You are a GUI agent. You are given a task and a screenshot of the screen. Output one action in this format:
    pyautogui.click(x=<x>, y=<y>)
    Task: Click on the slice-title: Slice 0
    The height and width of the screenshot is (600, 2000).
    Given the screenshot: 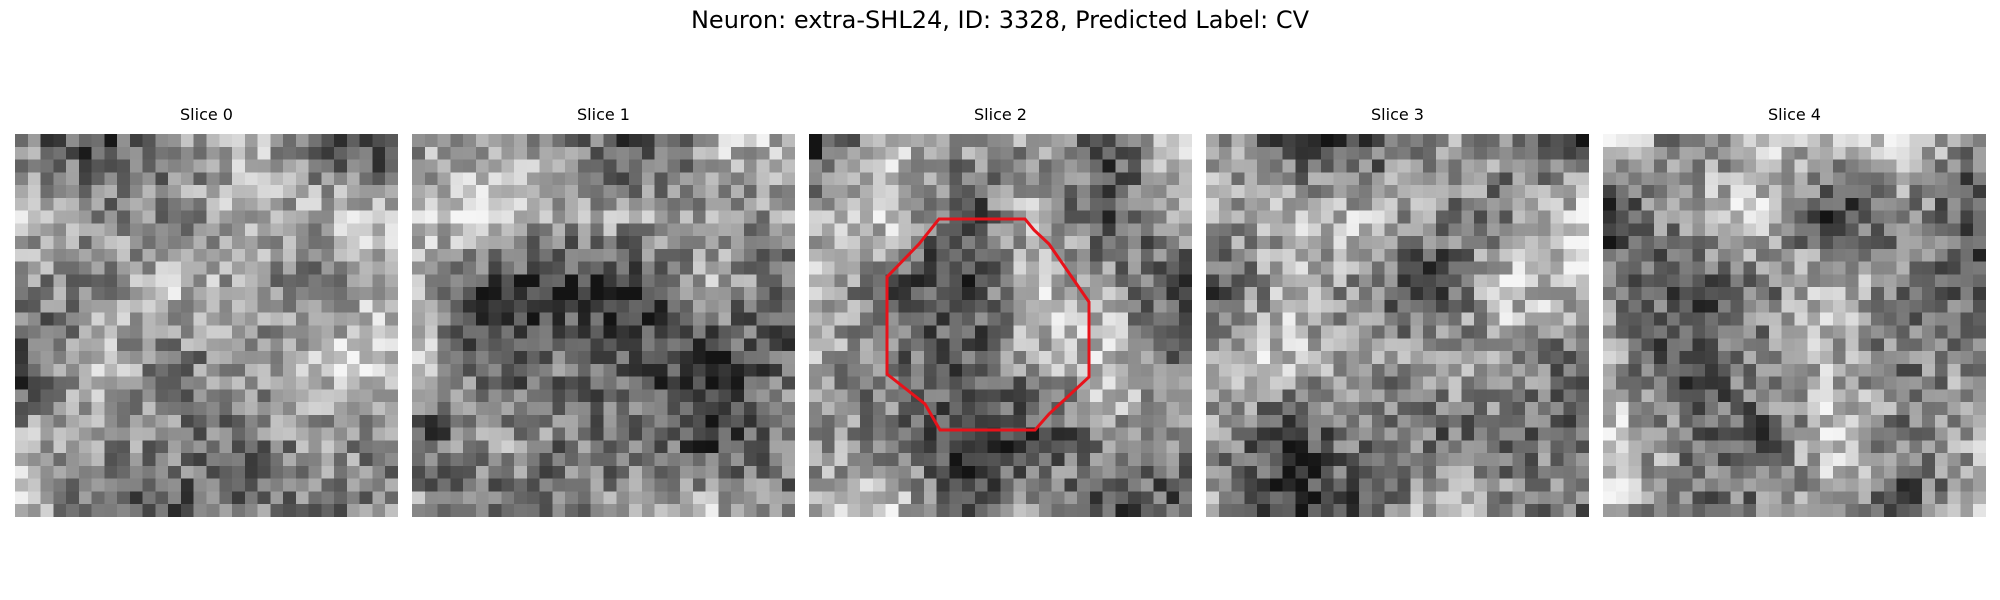 What is the action you would take?
    pyautogui.click(x=206, y=114)
    